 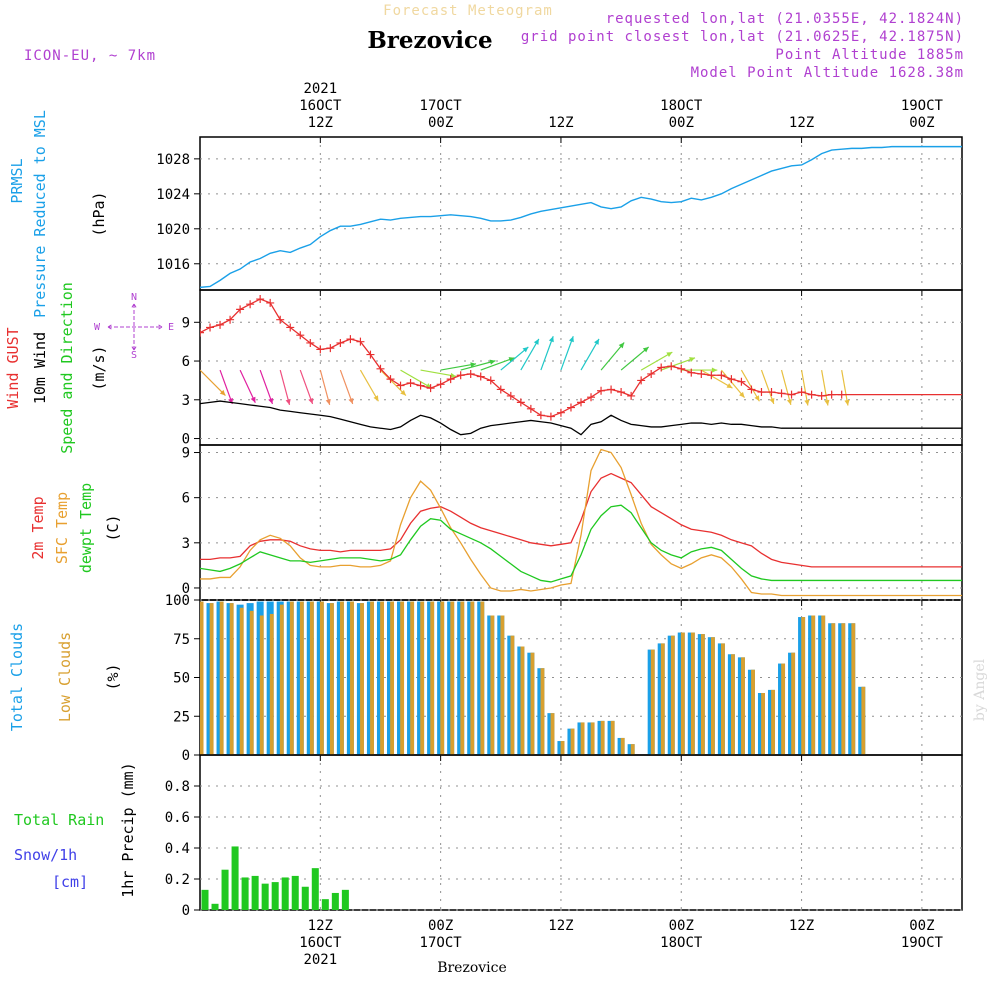 I want to click on t2m-temp-line, so click(x=581, y=520).